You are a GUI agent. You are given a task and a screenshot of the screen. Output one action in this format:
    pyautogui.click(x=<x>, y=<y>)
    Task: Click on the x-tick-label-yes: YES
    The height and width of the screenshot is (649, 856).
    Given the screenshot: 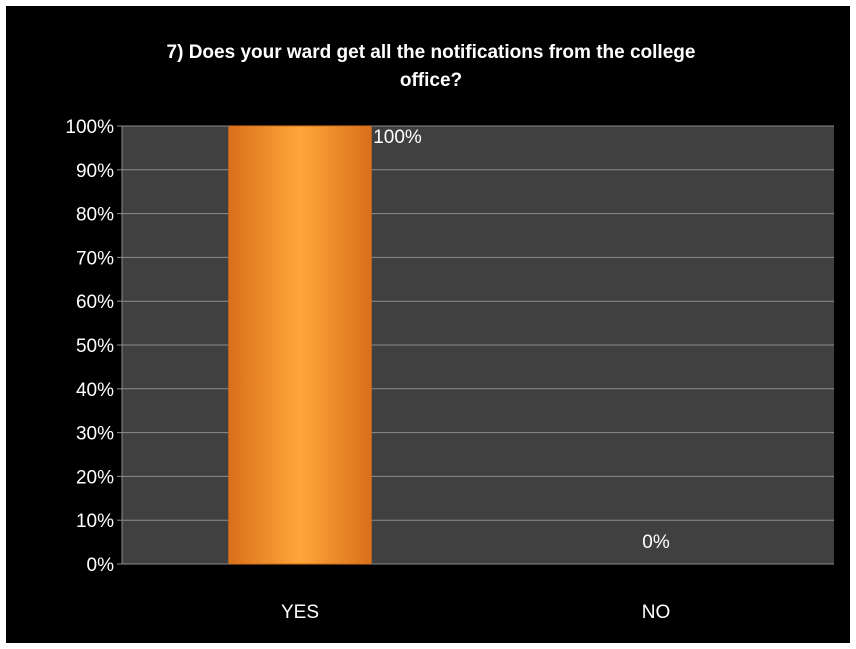 What is the action you would take?
    pyautogui.click(x=300, y=612)
    